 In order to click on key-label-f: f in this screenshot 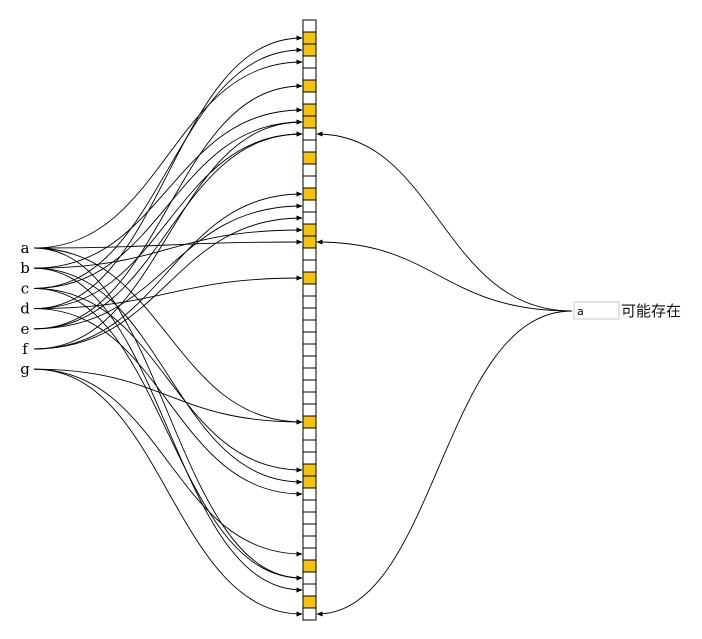, I will do `click(25, 349)`.